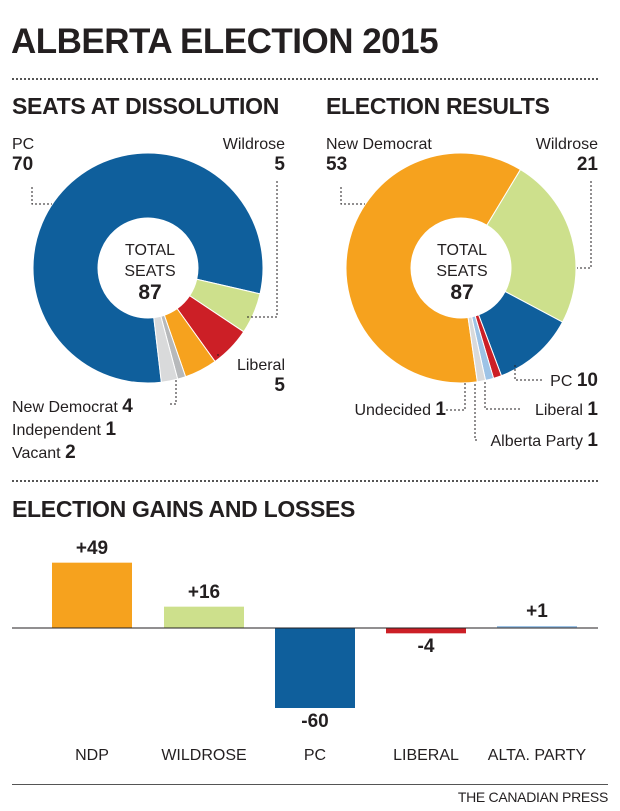  What do you see at coordinates (92, 595) in the screenshot?
I see `bar-ndp` at bounding box center [92, 595].